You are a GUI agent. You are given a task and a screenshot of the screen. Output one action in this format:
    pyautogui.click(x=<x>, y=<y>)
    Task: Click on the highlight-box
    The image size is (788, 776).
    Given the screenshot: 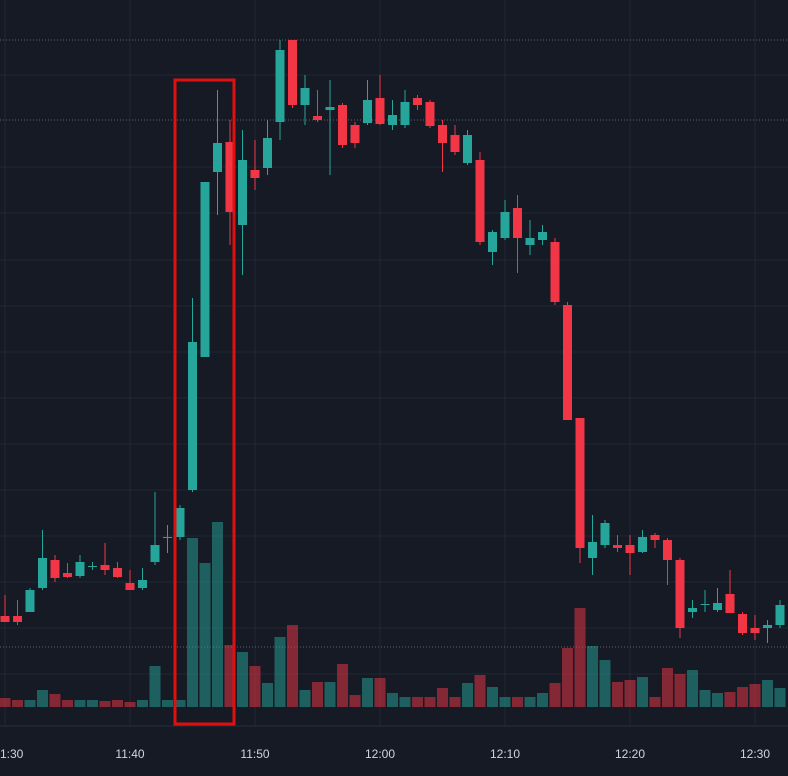 What is the action you would take?
    pyautogui.click(x=204, y=402)
    